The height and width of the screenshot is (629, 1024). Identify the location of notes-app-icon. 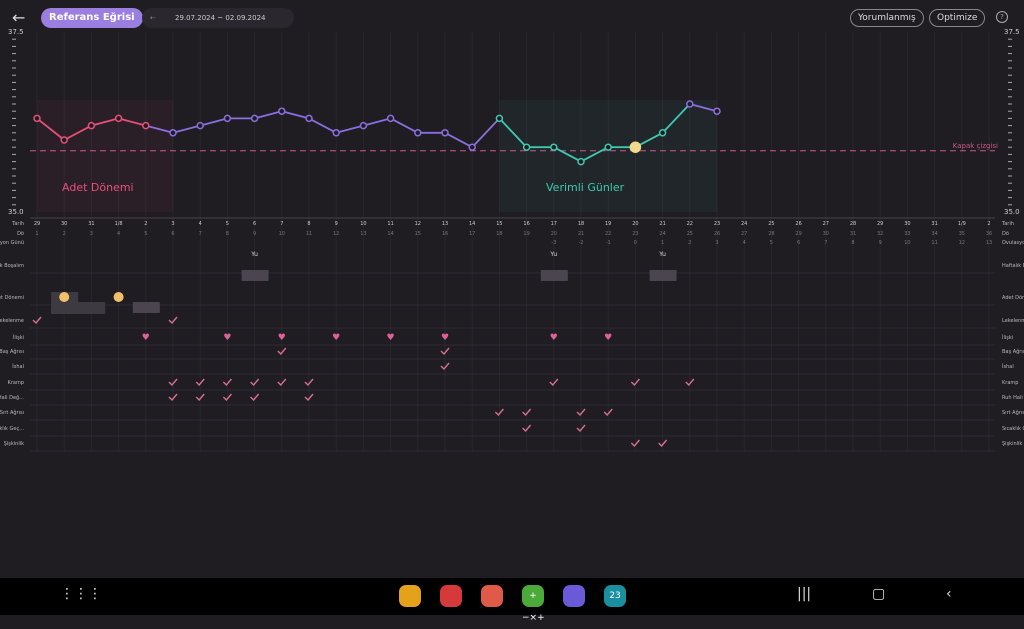
(451, 596).